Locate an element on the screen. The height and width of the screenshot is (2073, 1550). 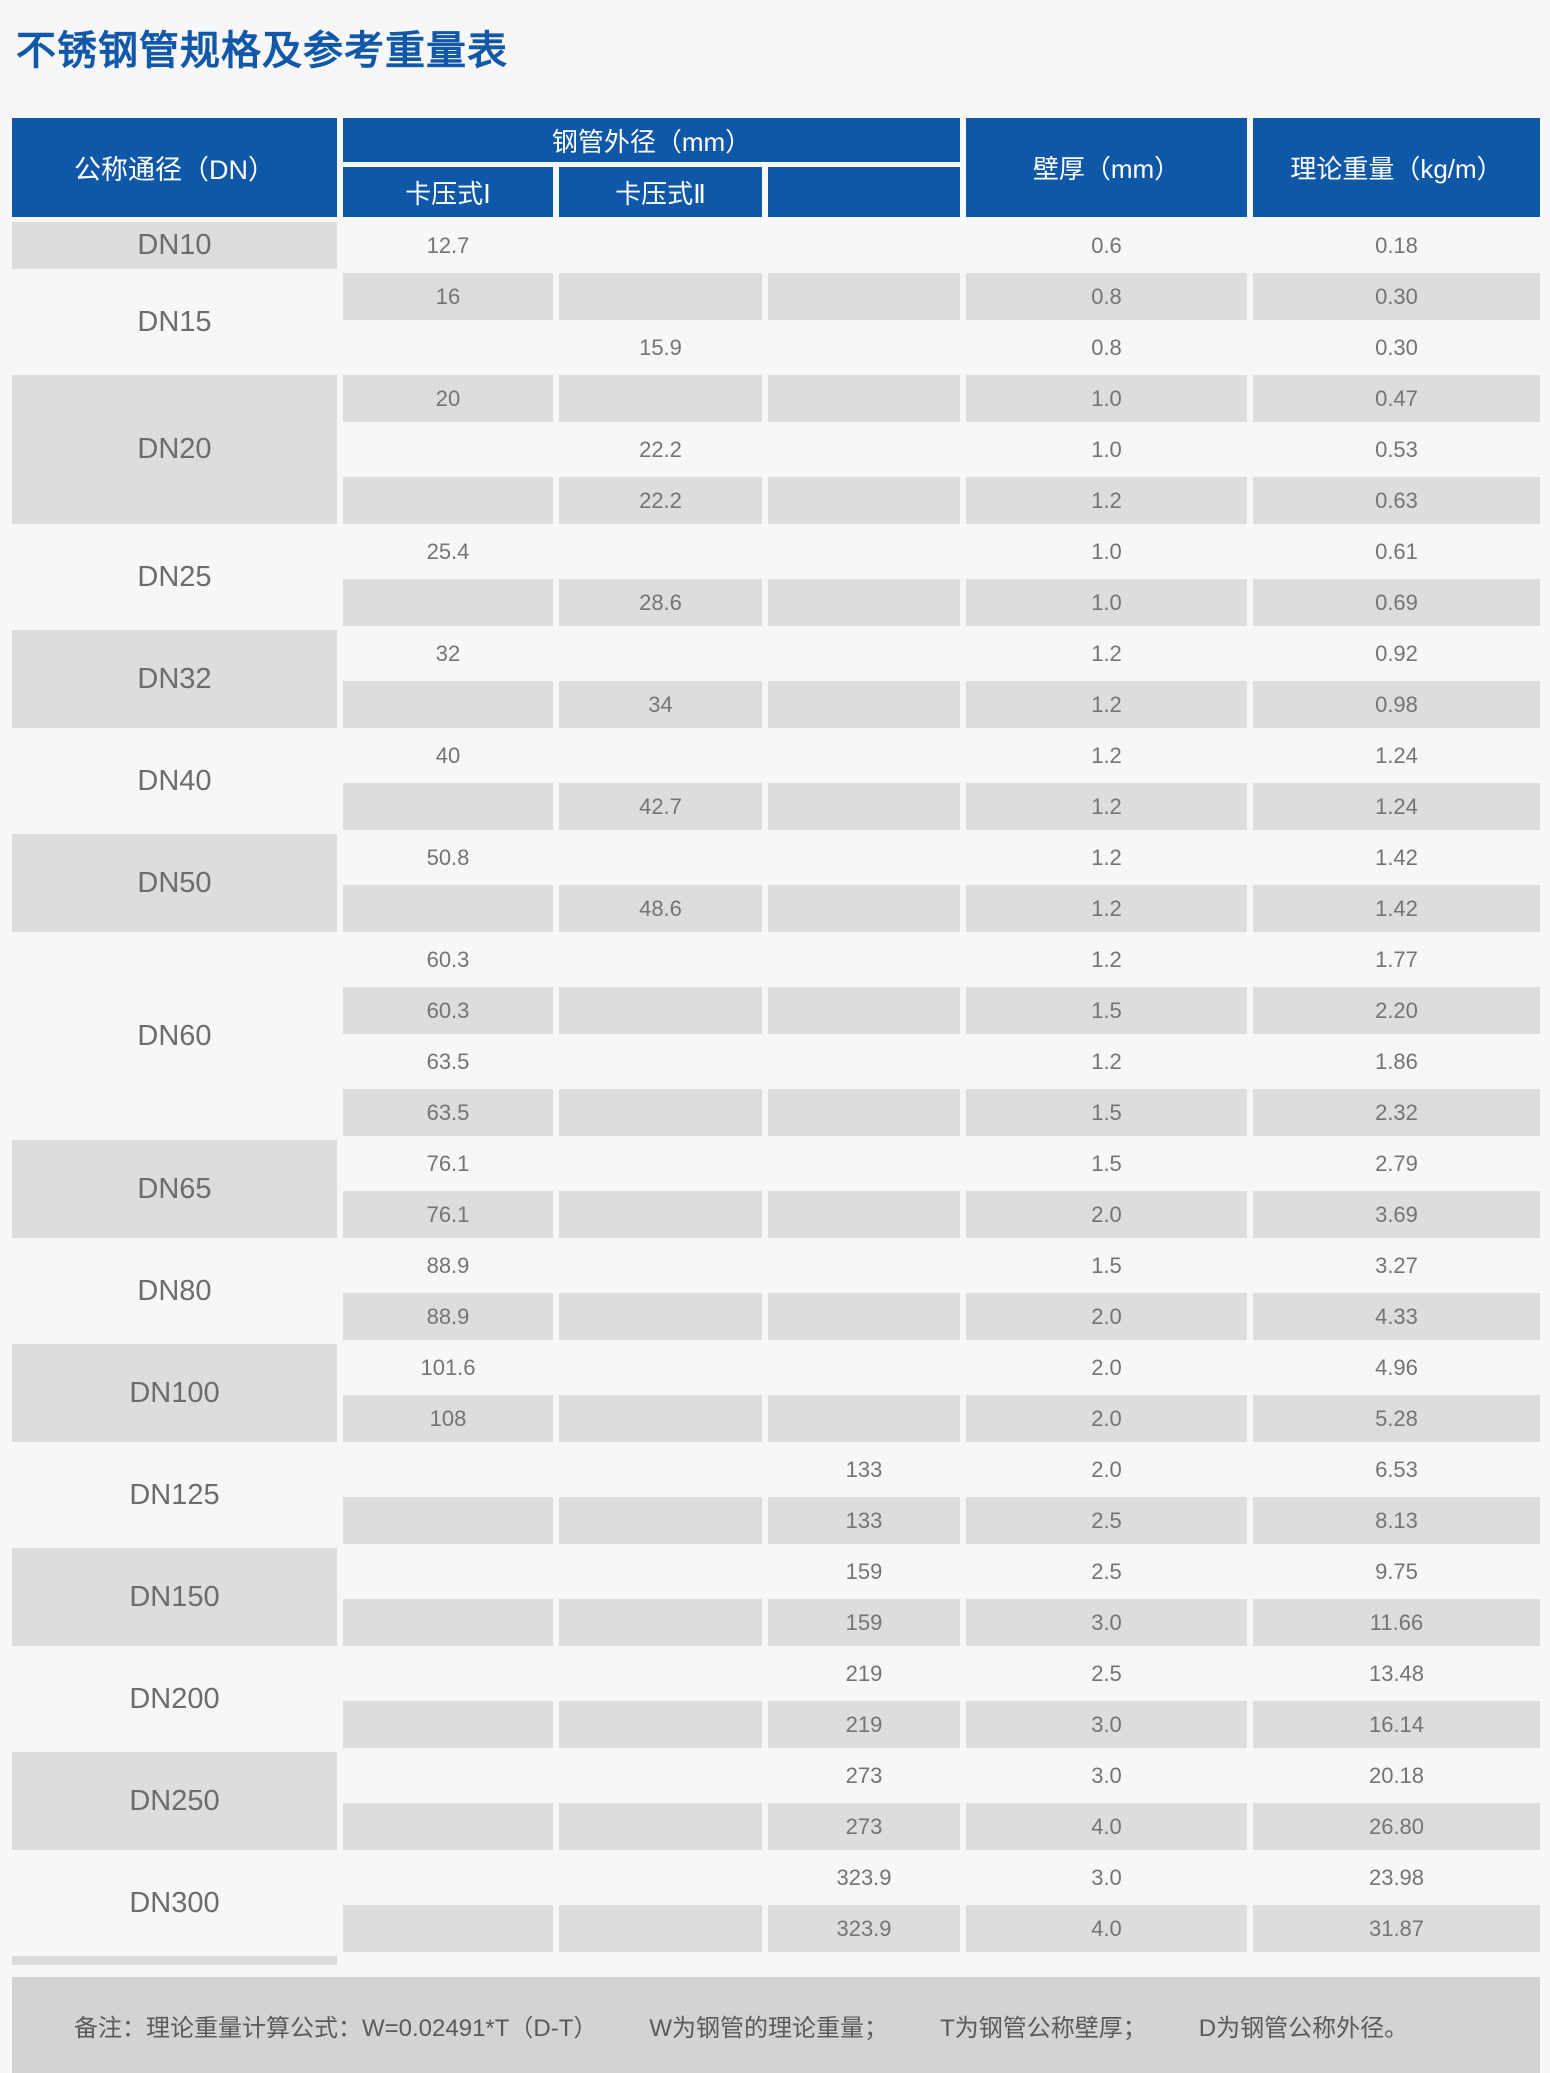
weight-cell: 0.30 is located at coordinates (1396, 347).